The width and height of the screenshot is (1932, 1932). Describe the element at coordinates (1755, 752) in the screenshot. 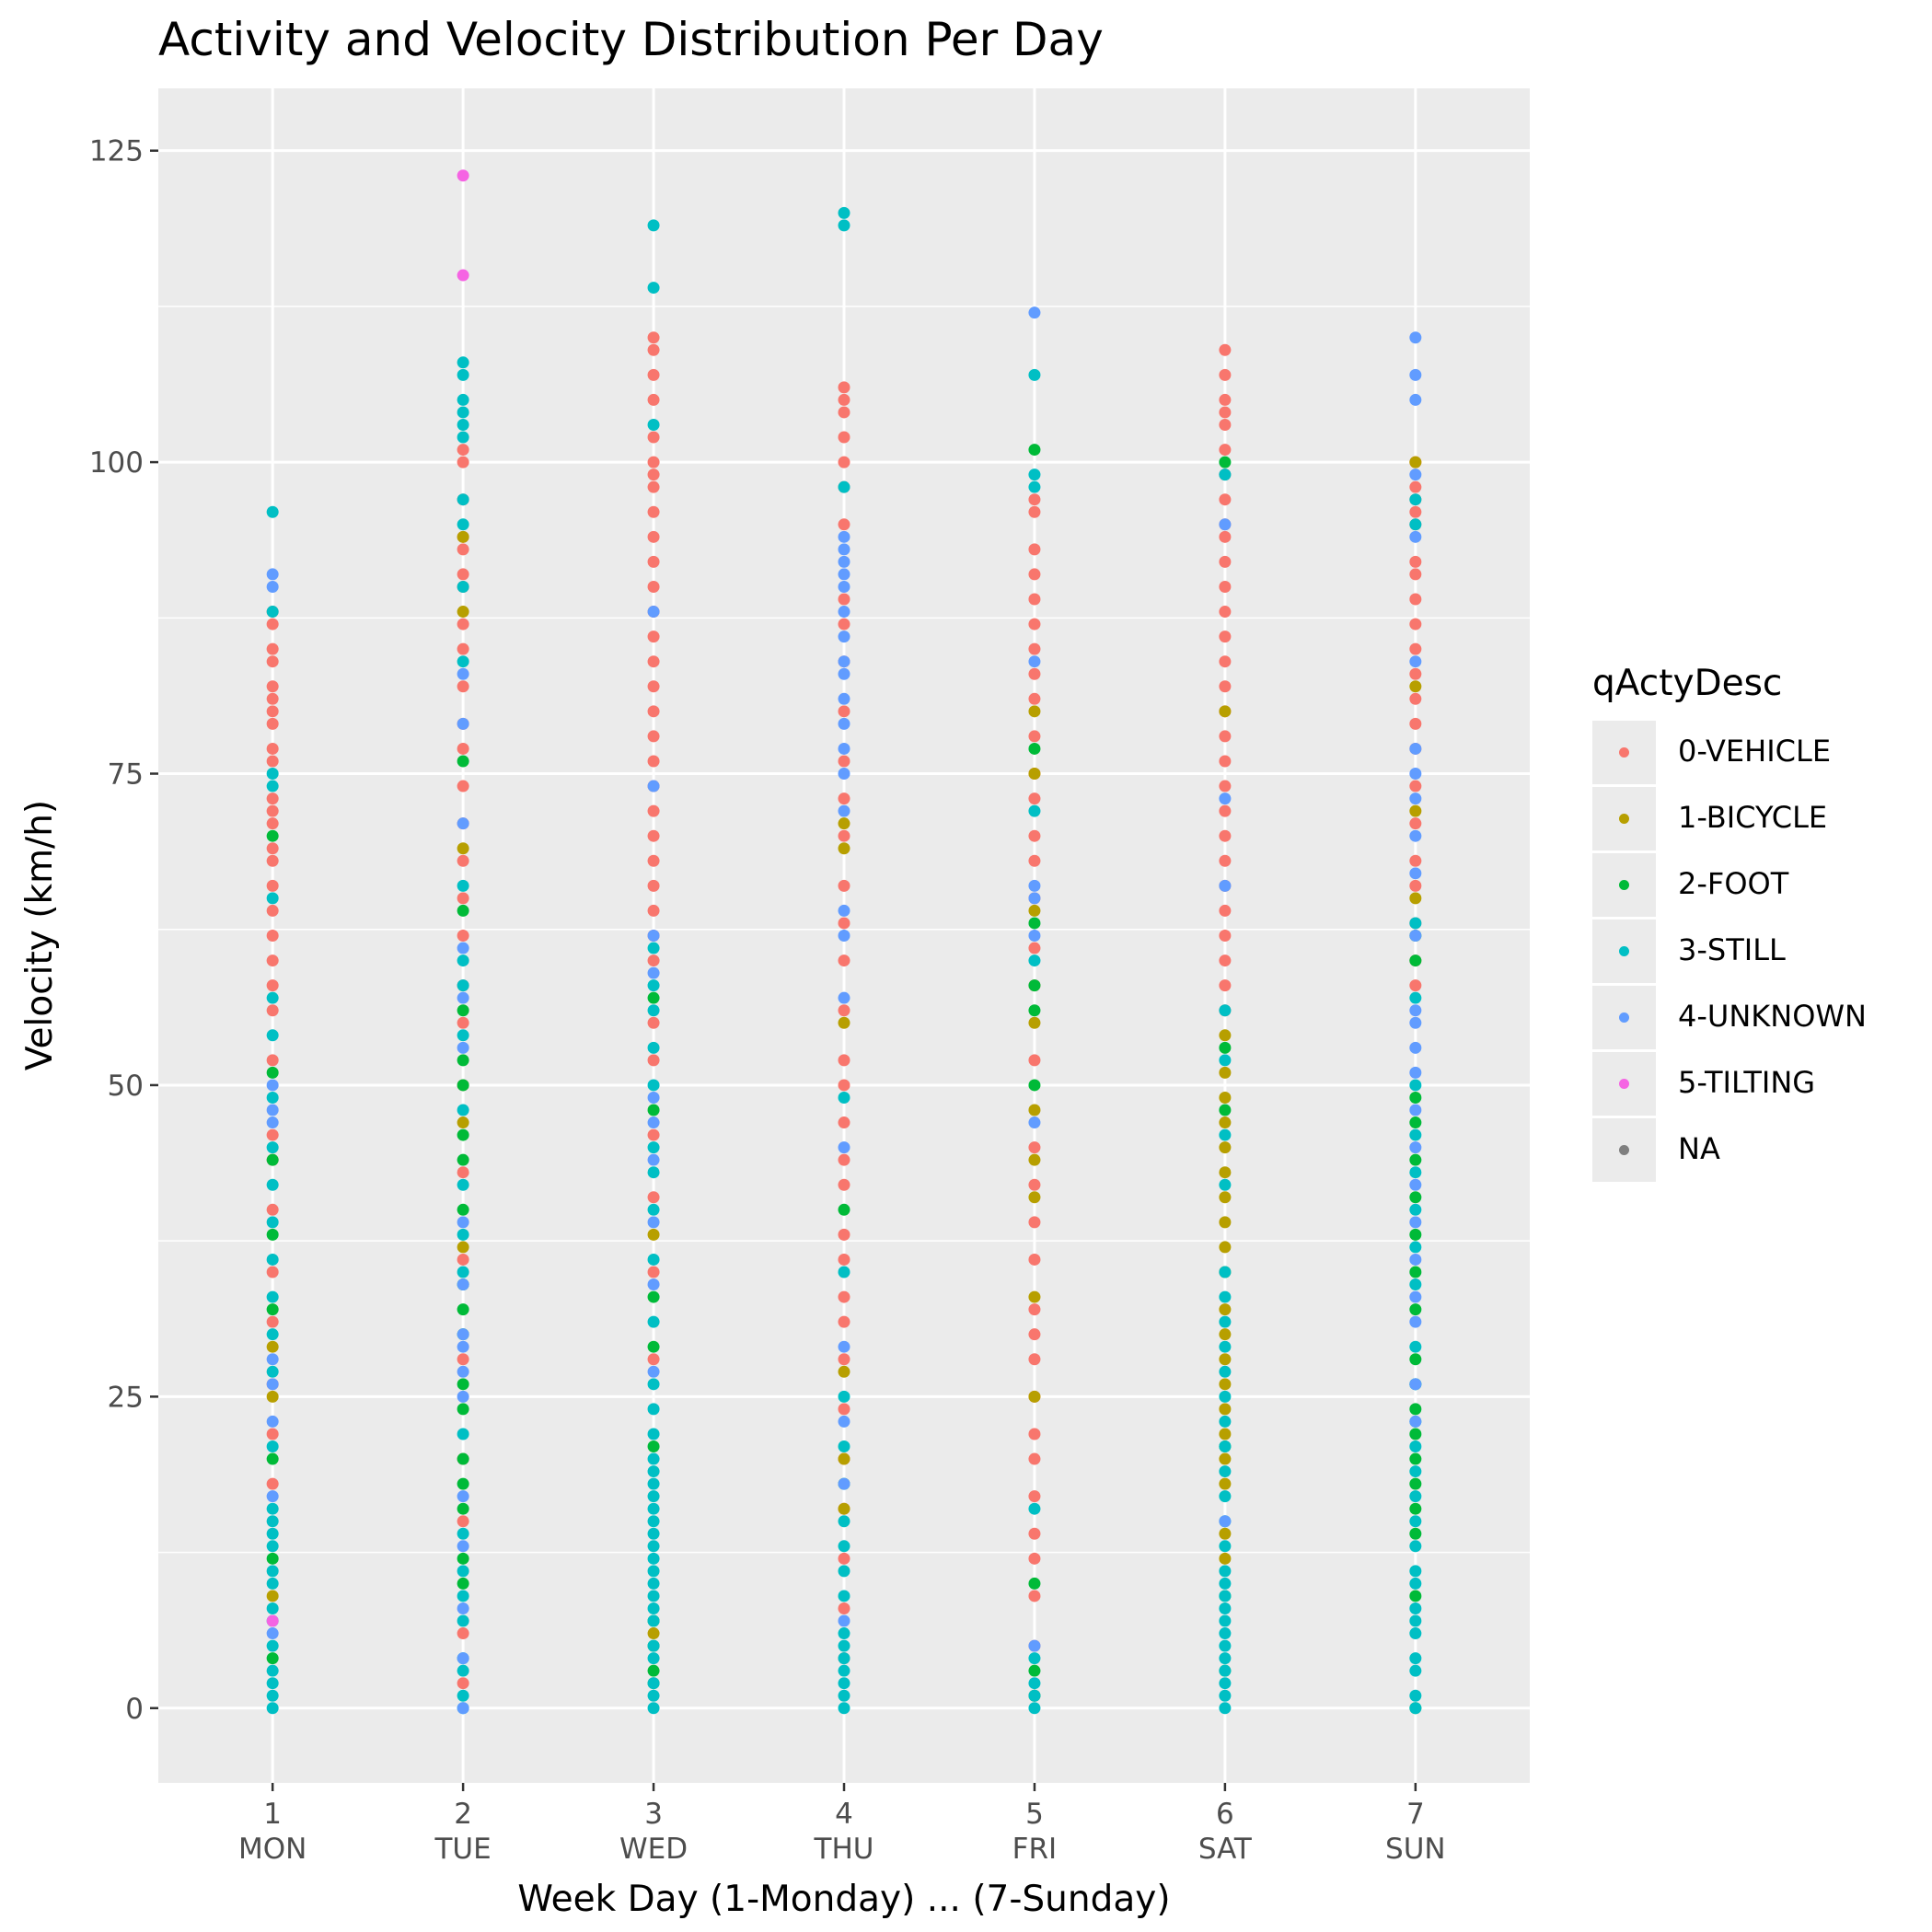

I see `legend-label: 0-VEHICLE` at that location.